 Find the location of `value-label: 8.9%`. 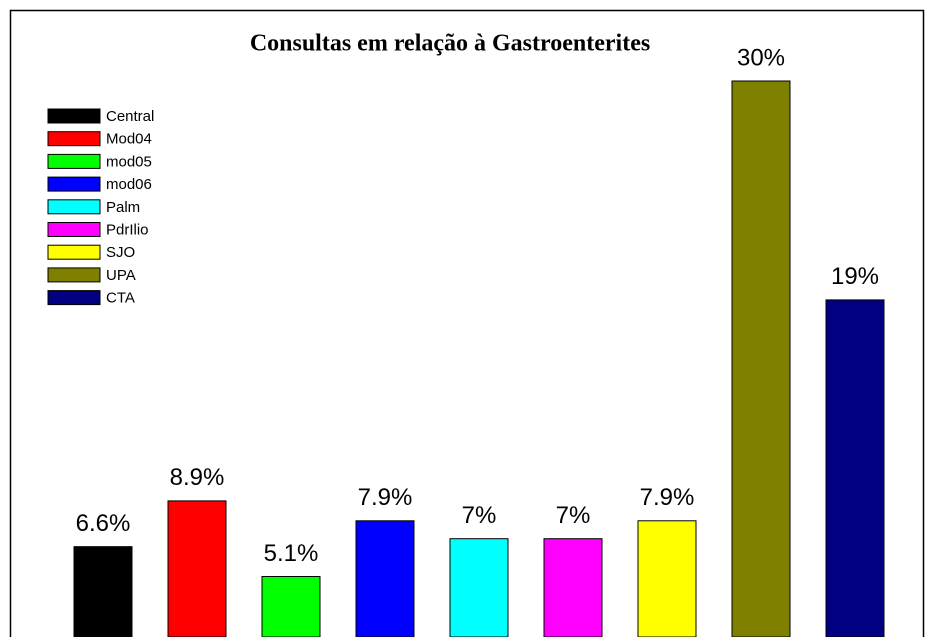

value-label: 8.9% is located at coordinates (197, 477).